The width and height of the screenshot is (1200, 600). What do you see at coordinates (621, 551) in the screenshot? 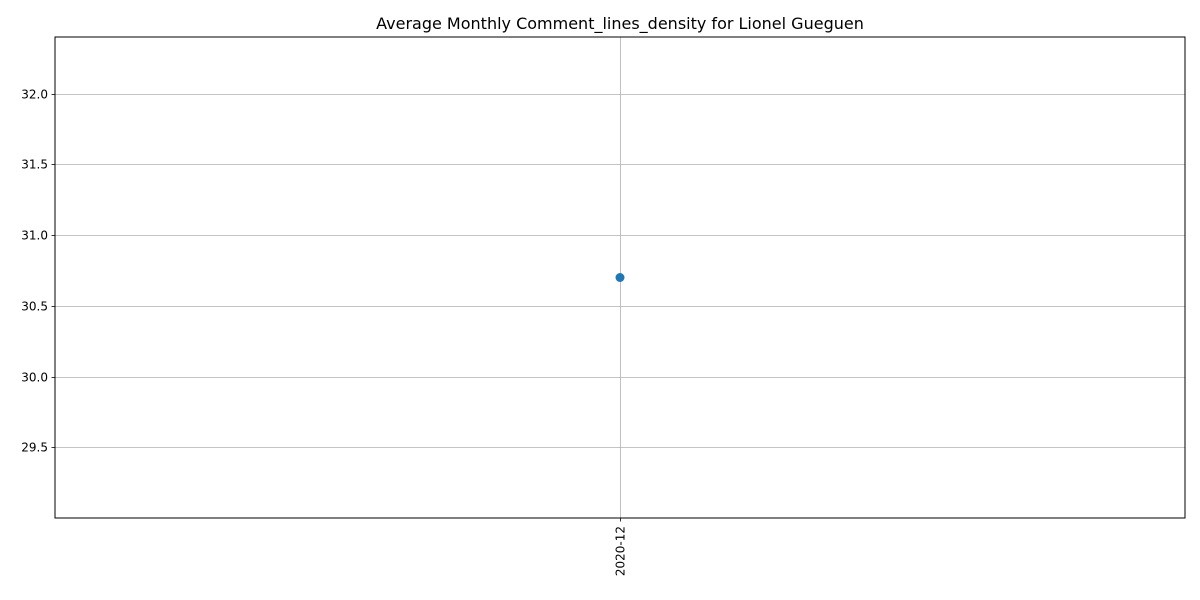
I see `x-tick-label: 2020-12` at bounding box center [621, 551].